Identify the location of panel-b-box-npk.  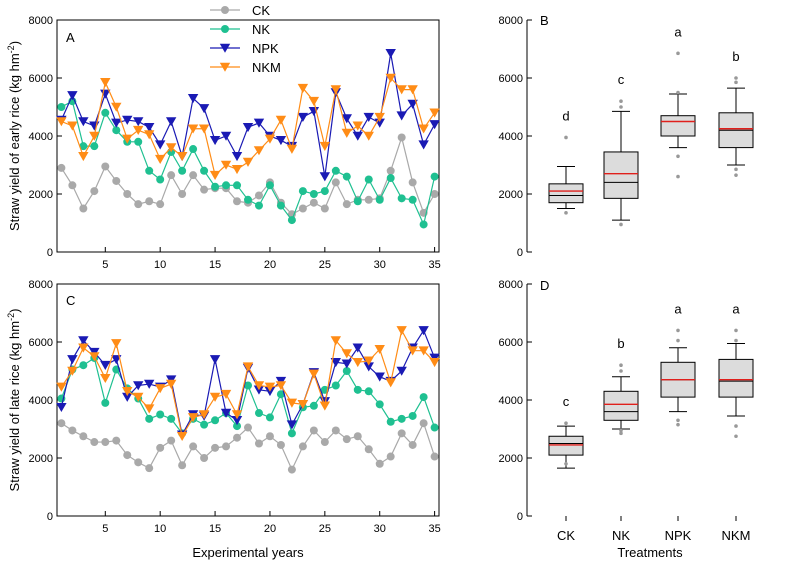
(678, 126).